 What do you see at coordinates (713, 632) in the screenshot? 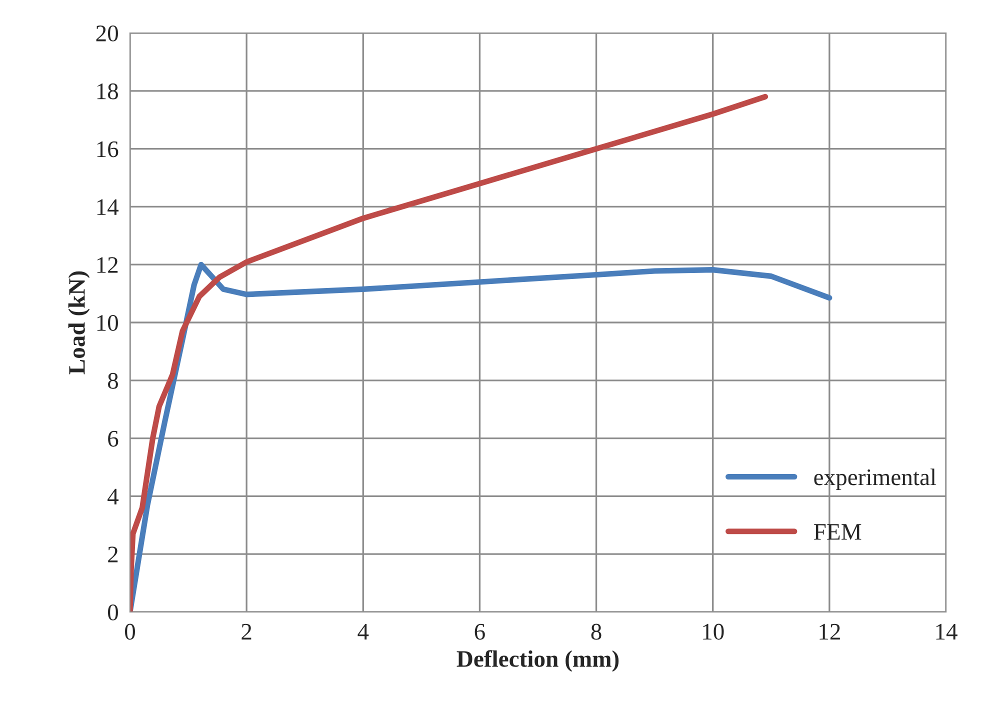
I see `x-tick-label: 10` at bounding box center [713, 632].